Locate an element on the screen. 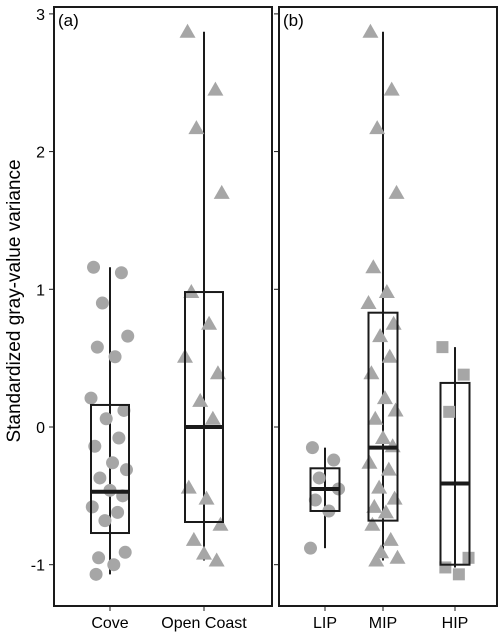  box-lip is located at coordinates (325, 498).